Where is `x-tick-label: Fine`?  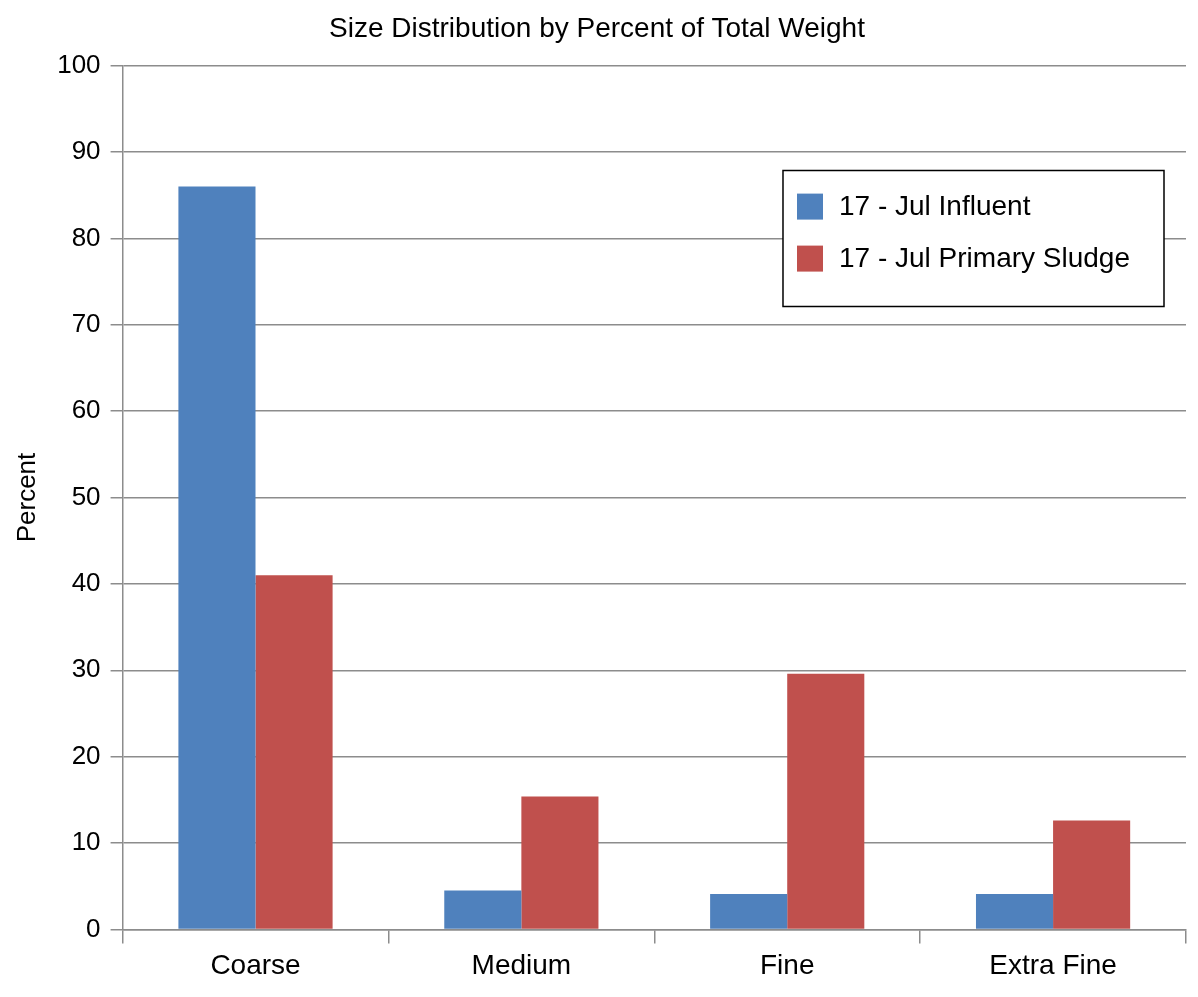 x-tick-label: Fine is located at coordinates (787, 964).